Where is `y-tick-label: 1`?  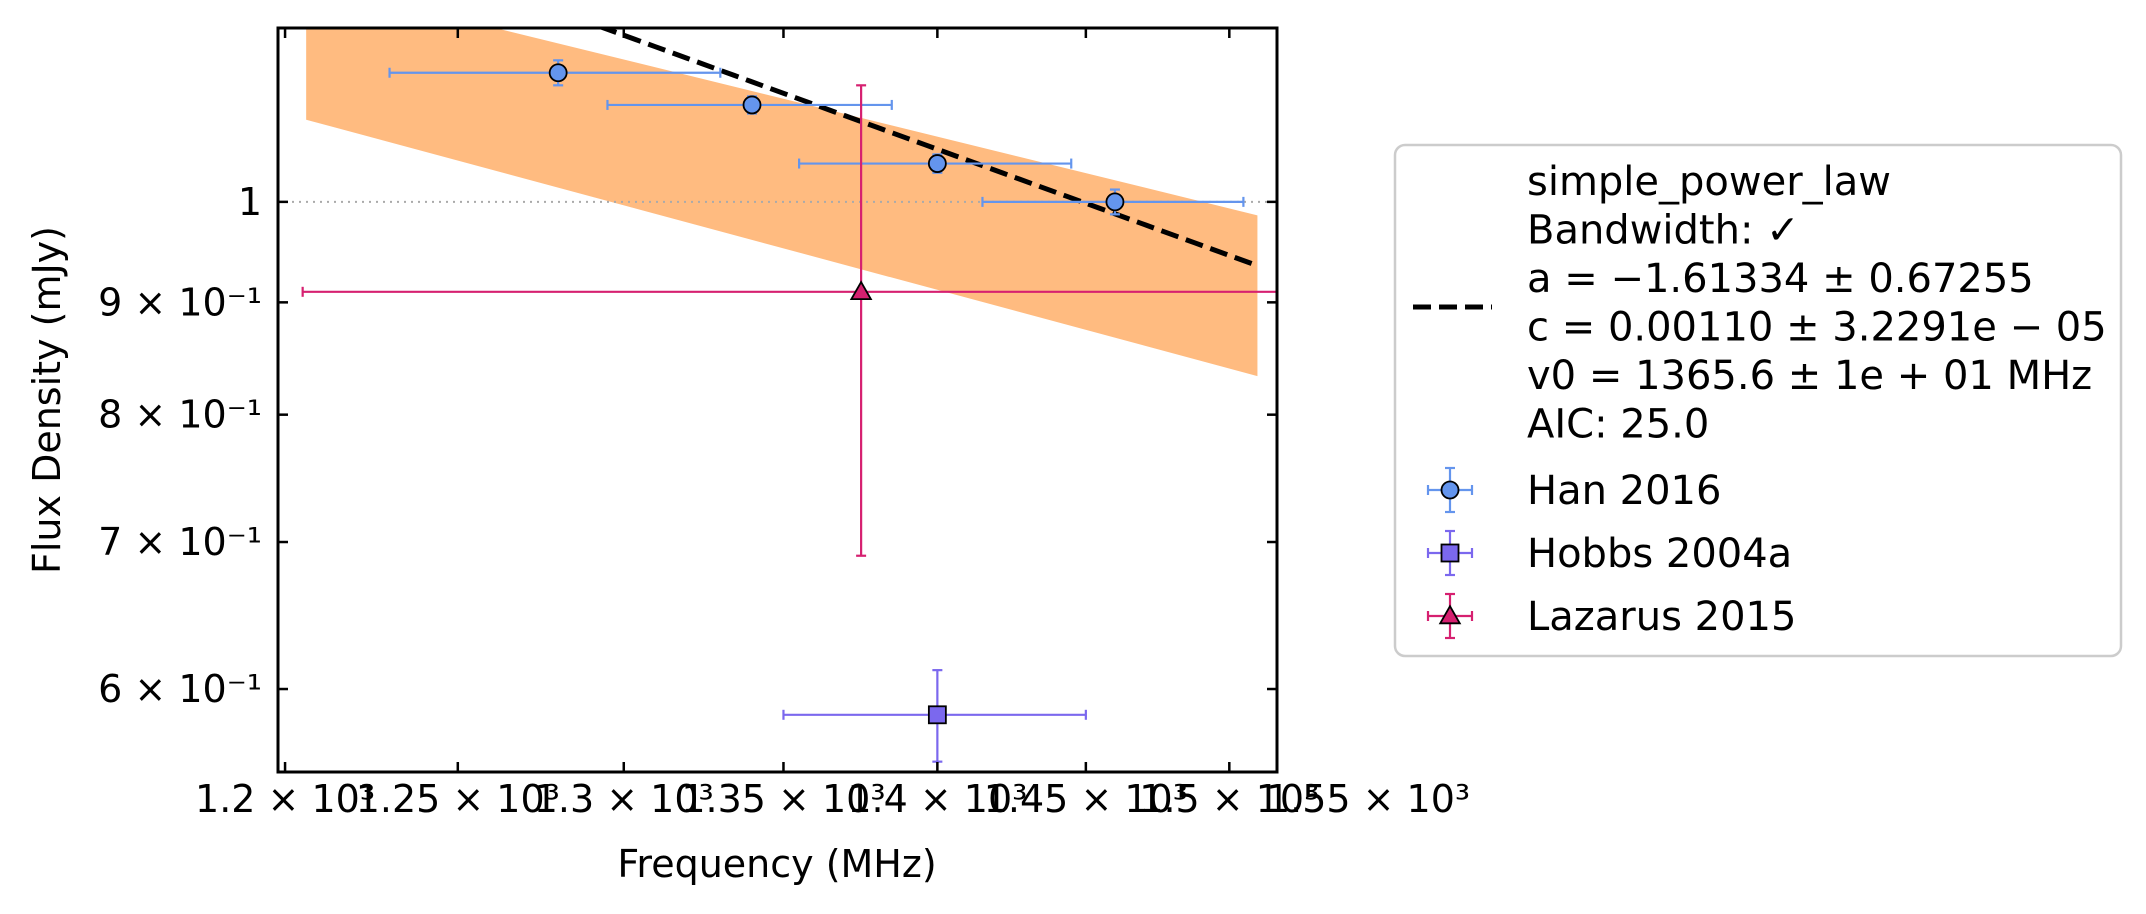
y-tick-label: 1 is located at coordinates (250, 202).